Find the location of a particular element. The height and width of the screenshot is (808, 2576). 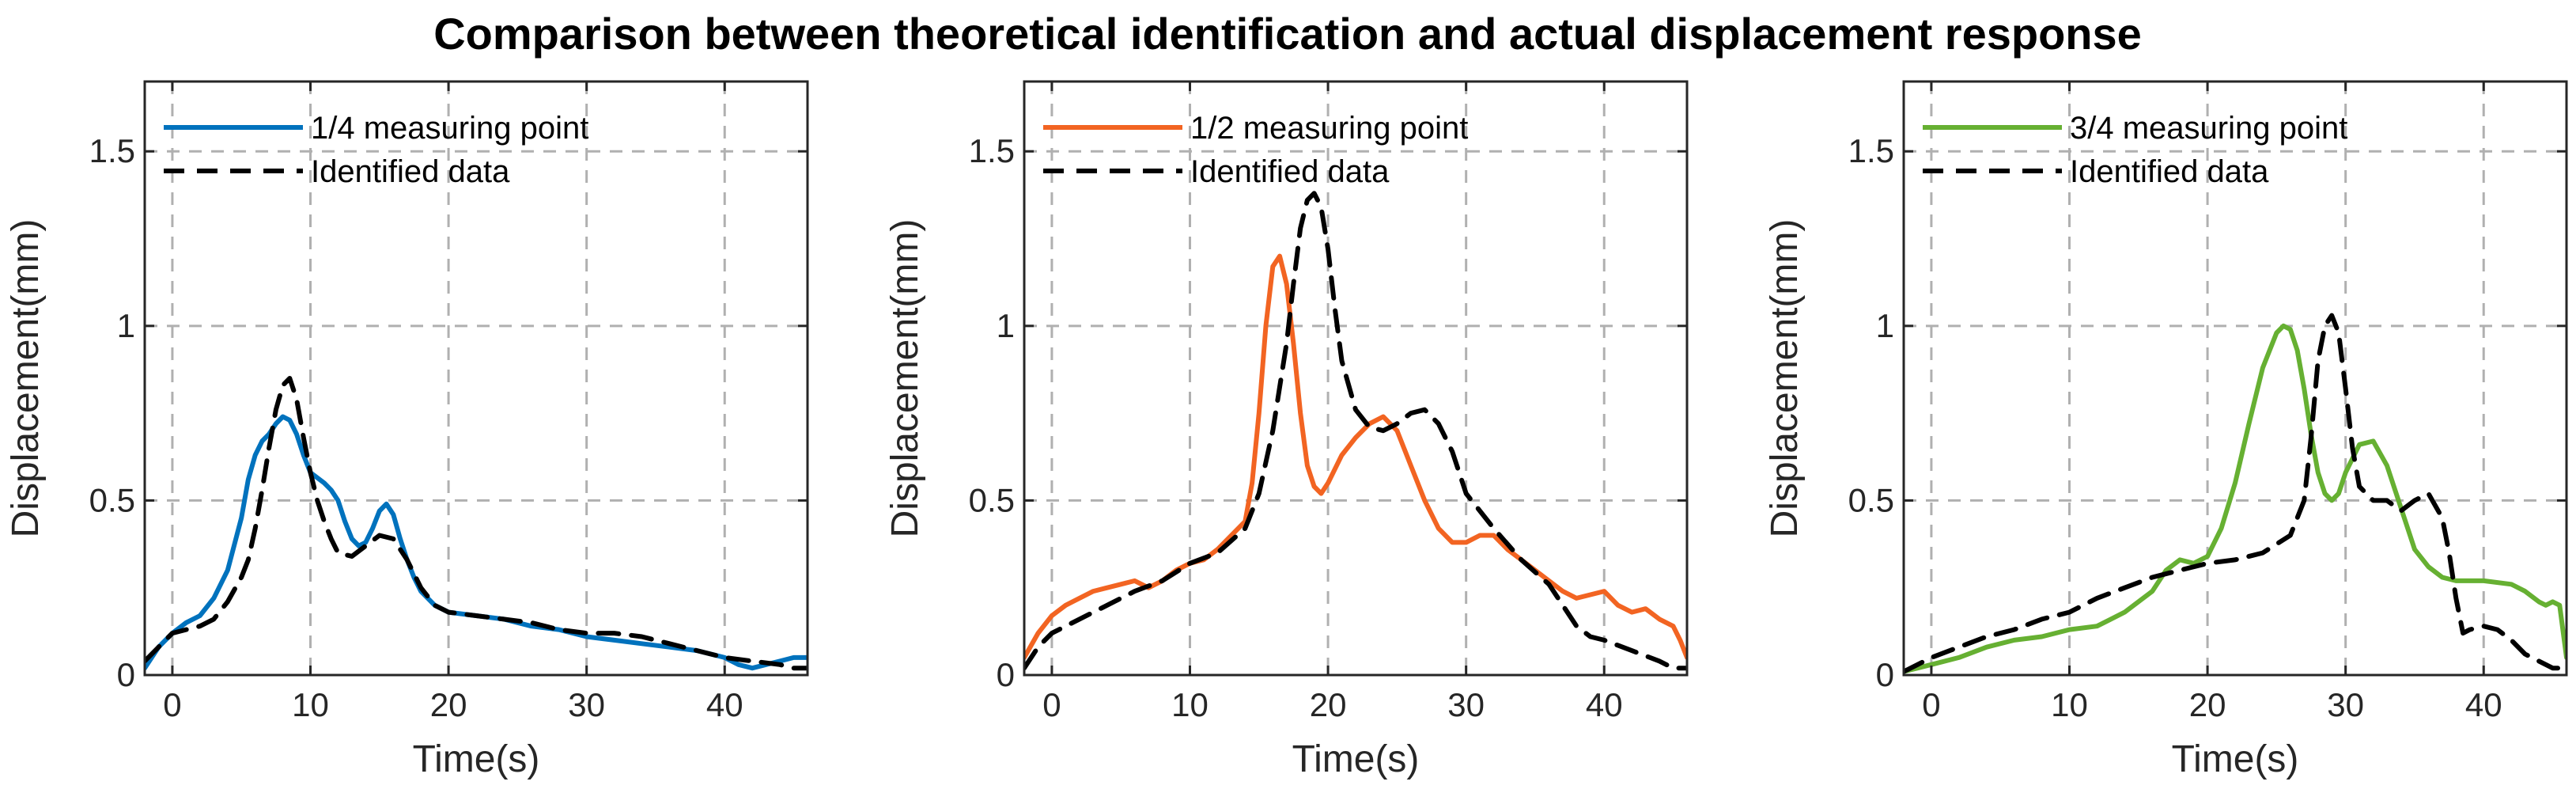

legend: 1/2 measuring point Identified data is located at coordinates (1256, 150).